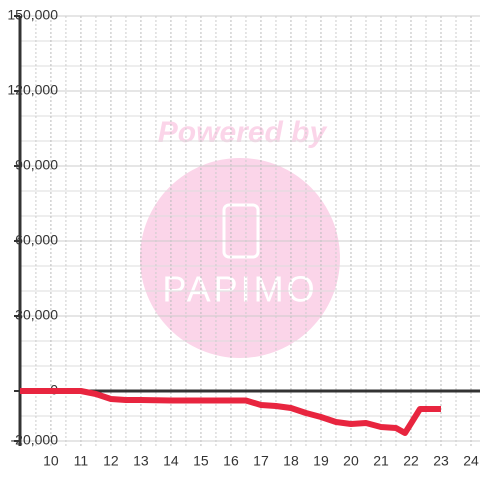 The image size is (480, 480). What do you see at coordinates (36, 315) in the screenshot?
I see `y-tick-label: 30,000` at bounding box center [36, 315].